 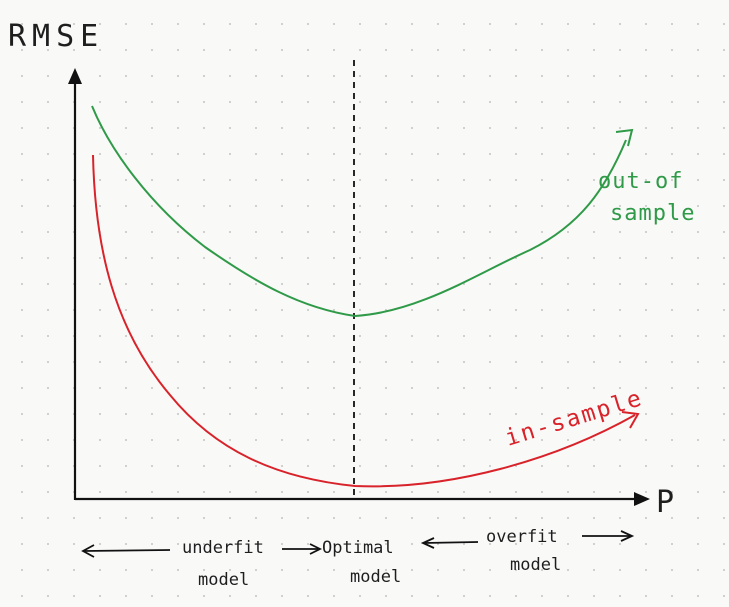 I want to click on overfit-right-arrowhead, so click(x=627, y=536).